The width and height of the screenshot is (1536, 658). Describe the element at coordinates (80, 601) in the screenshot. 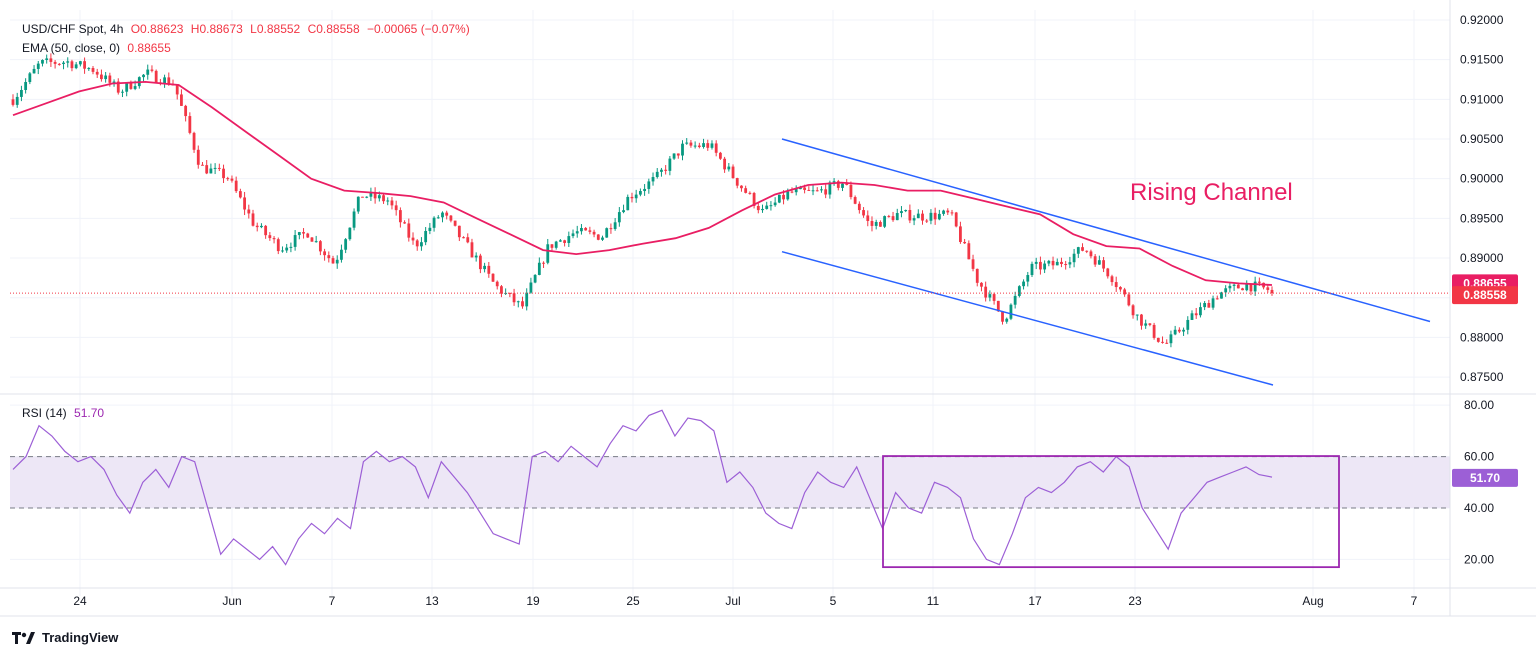

I see `x-tick-label: 24` at that location.